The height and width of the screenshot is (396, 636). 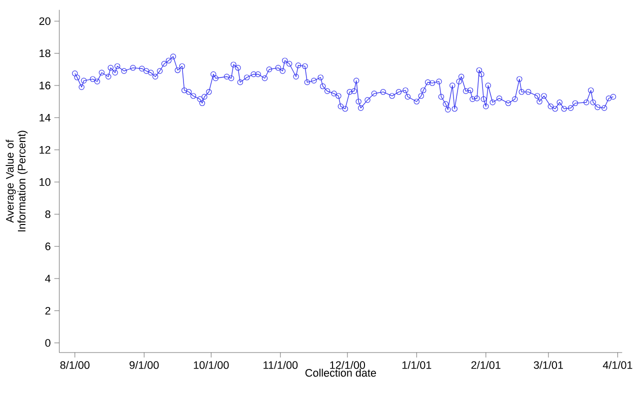 What do you see at coordinates (45, 150) in the screenshot?
I see `y-tick-label: 12` at bounding box center [45, 150].